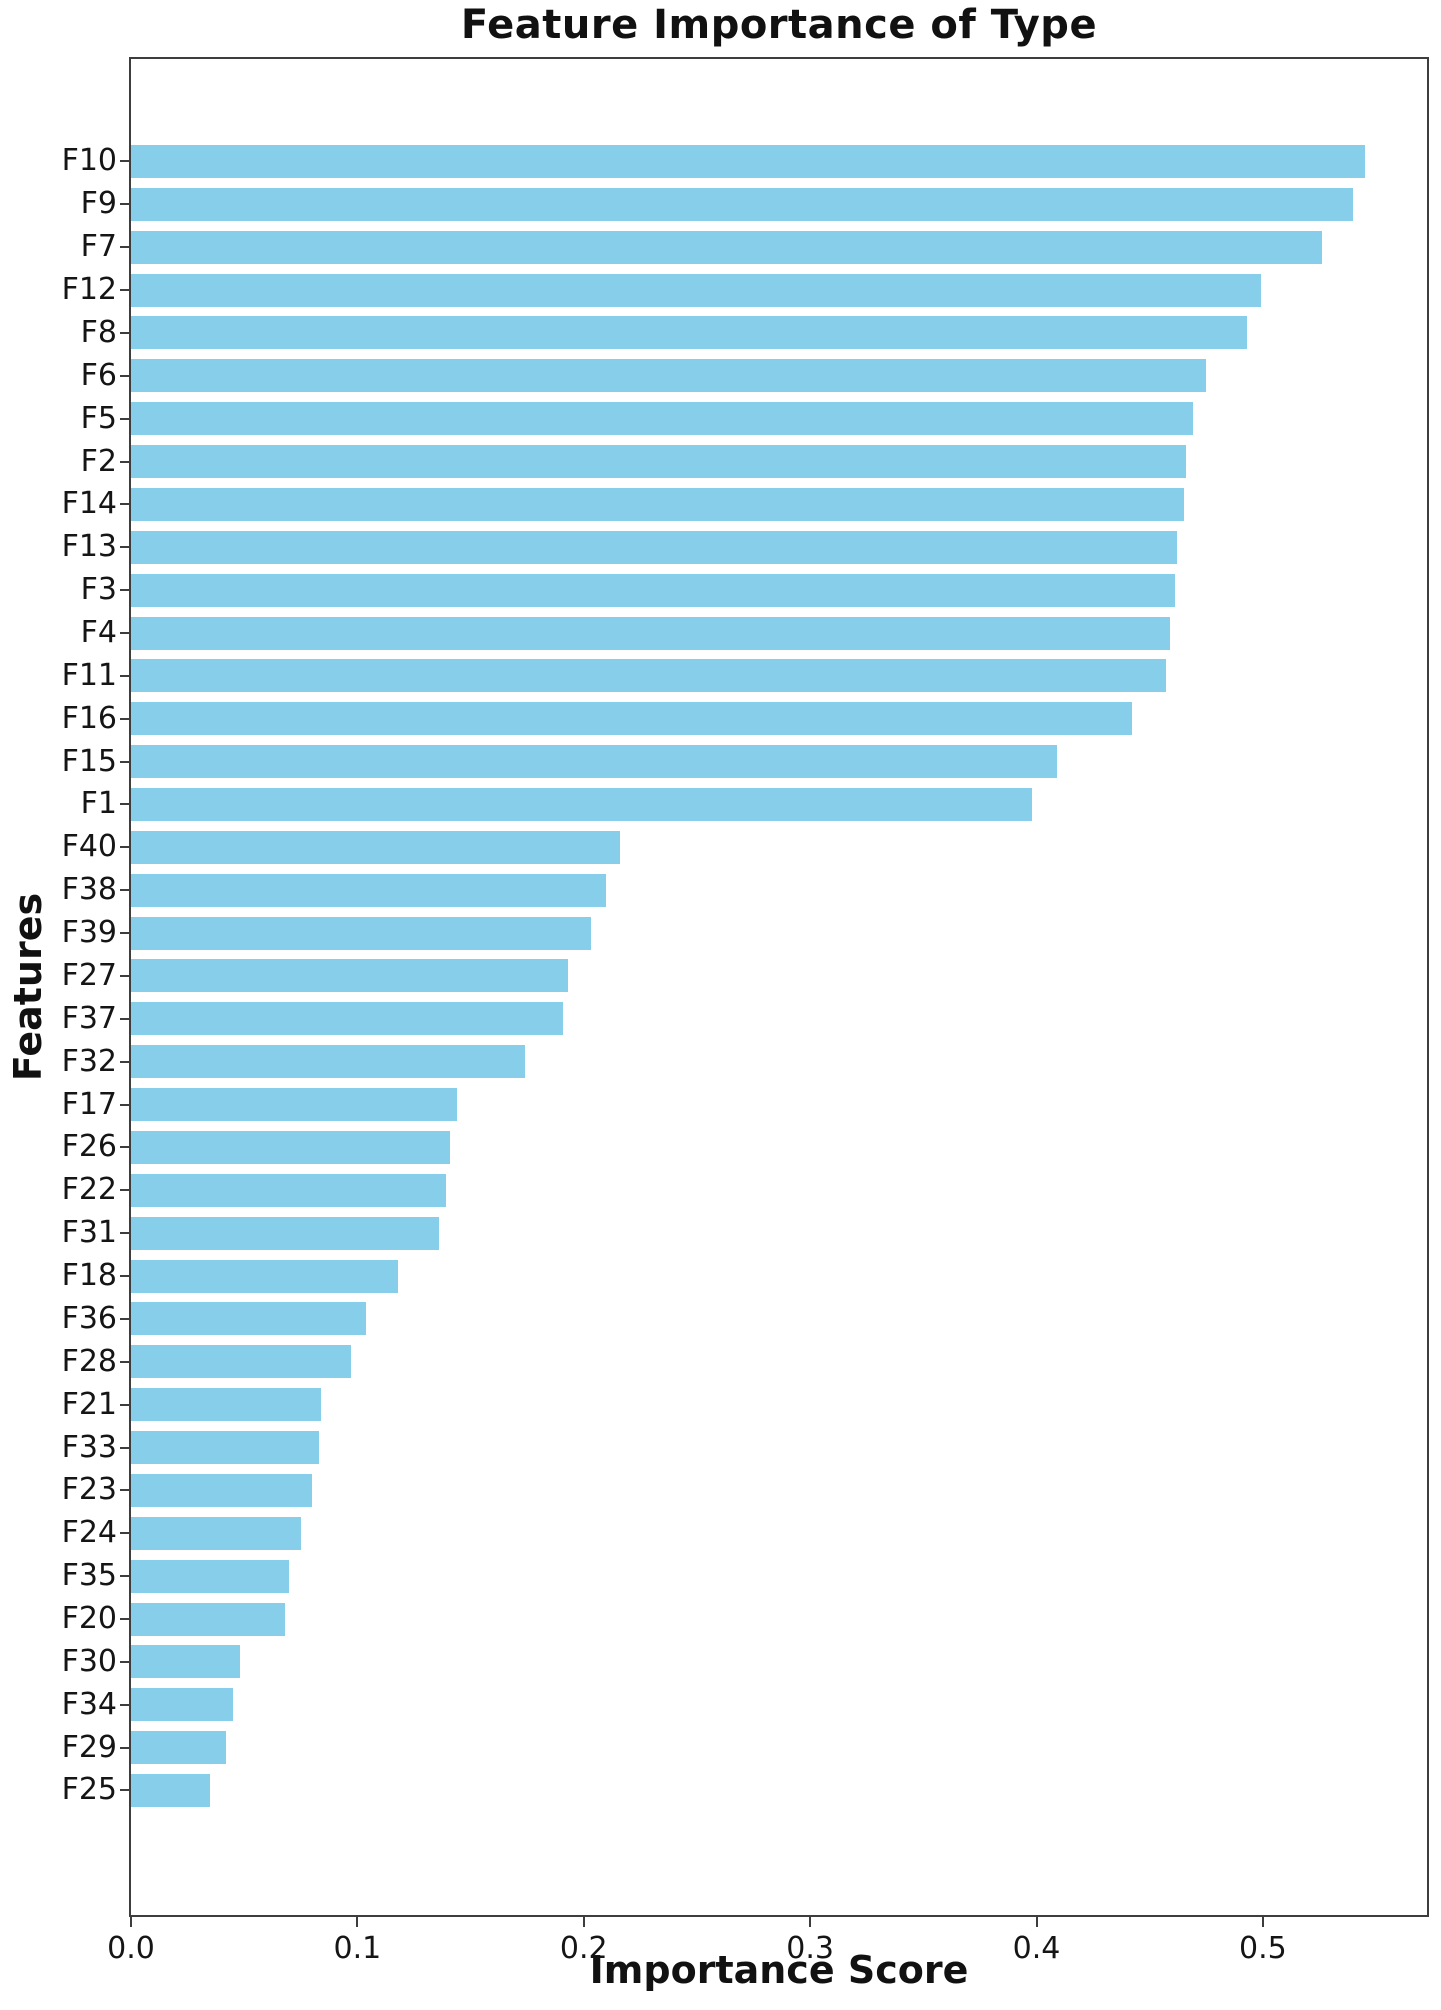  Describe the element at coordinates (89, 718) in the screenshot. I see `y-tick-label-F16: F16` at that location.